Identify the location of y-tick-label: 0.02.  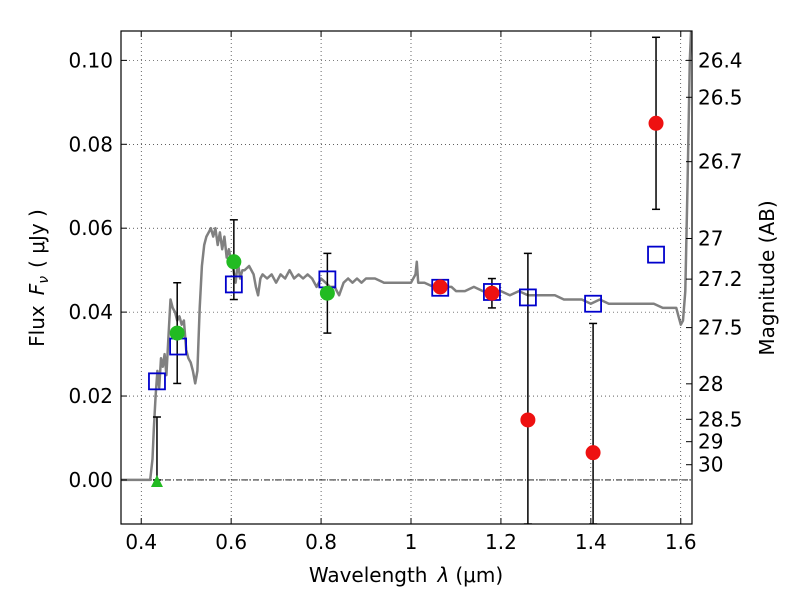
(90, 396).